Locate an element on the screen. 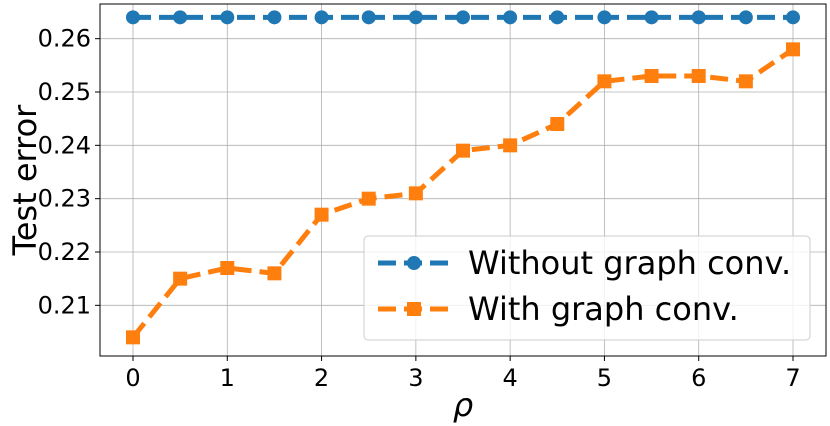 The image size is (830, 426). legend-entry-without-graph-conv: Without graph conv. is located at coordinates (584, 263).